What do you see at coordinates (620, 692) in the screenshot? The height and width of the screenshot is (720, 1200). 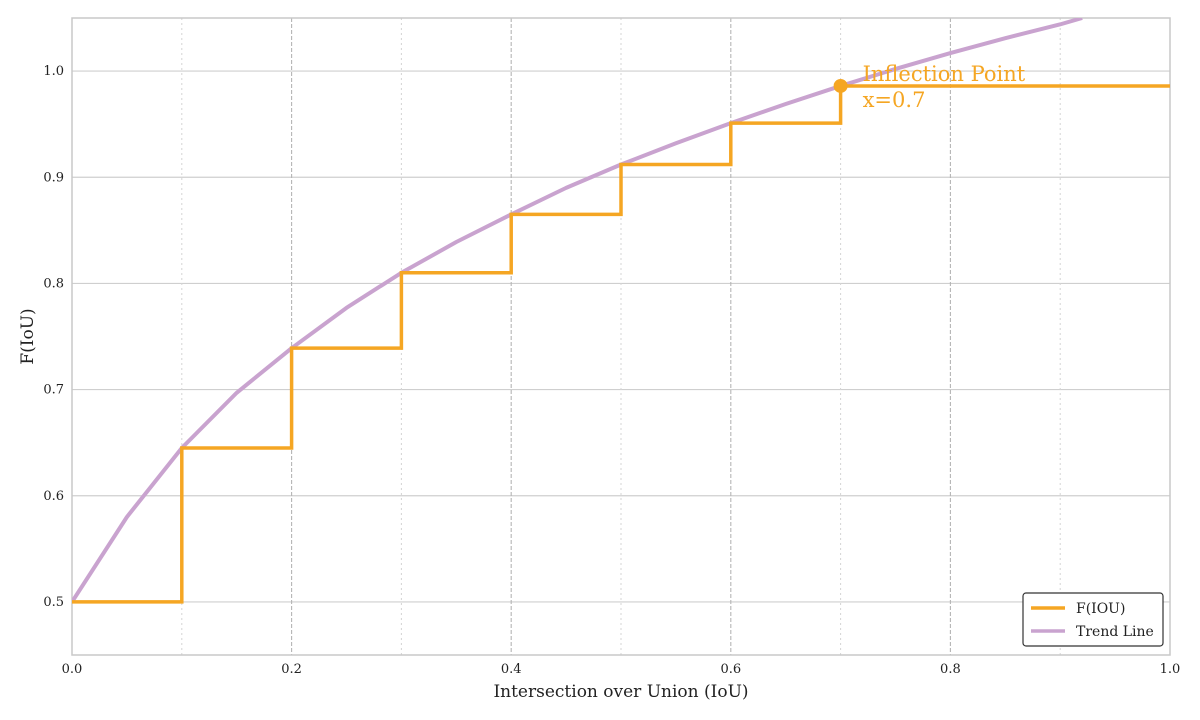 I see `x-axis-label: Intersection over Union (IoU)` at bounding box center [620, 692].